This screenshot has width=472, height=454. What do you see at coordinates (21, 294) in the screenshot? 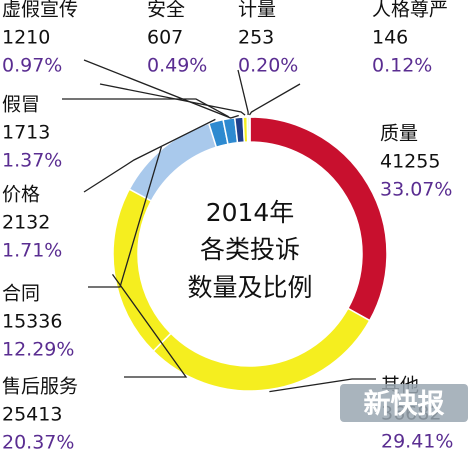
I see `slice-label-name-3: 合同` at bounding box center [21, 294].